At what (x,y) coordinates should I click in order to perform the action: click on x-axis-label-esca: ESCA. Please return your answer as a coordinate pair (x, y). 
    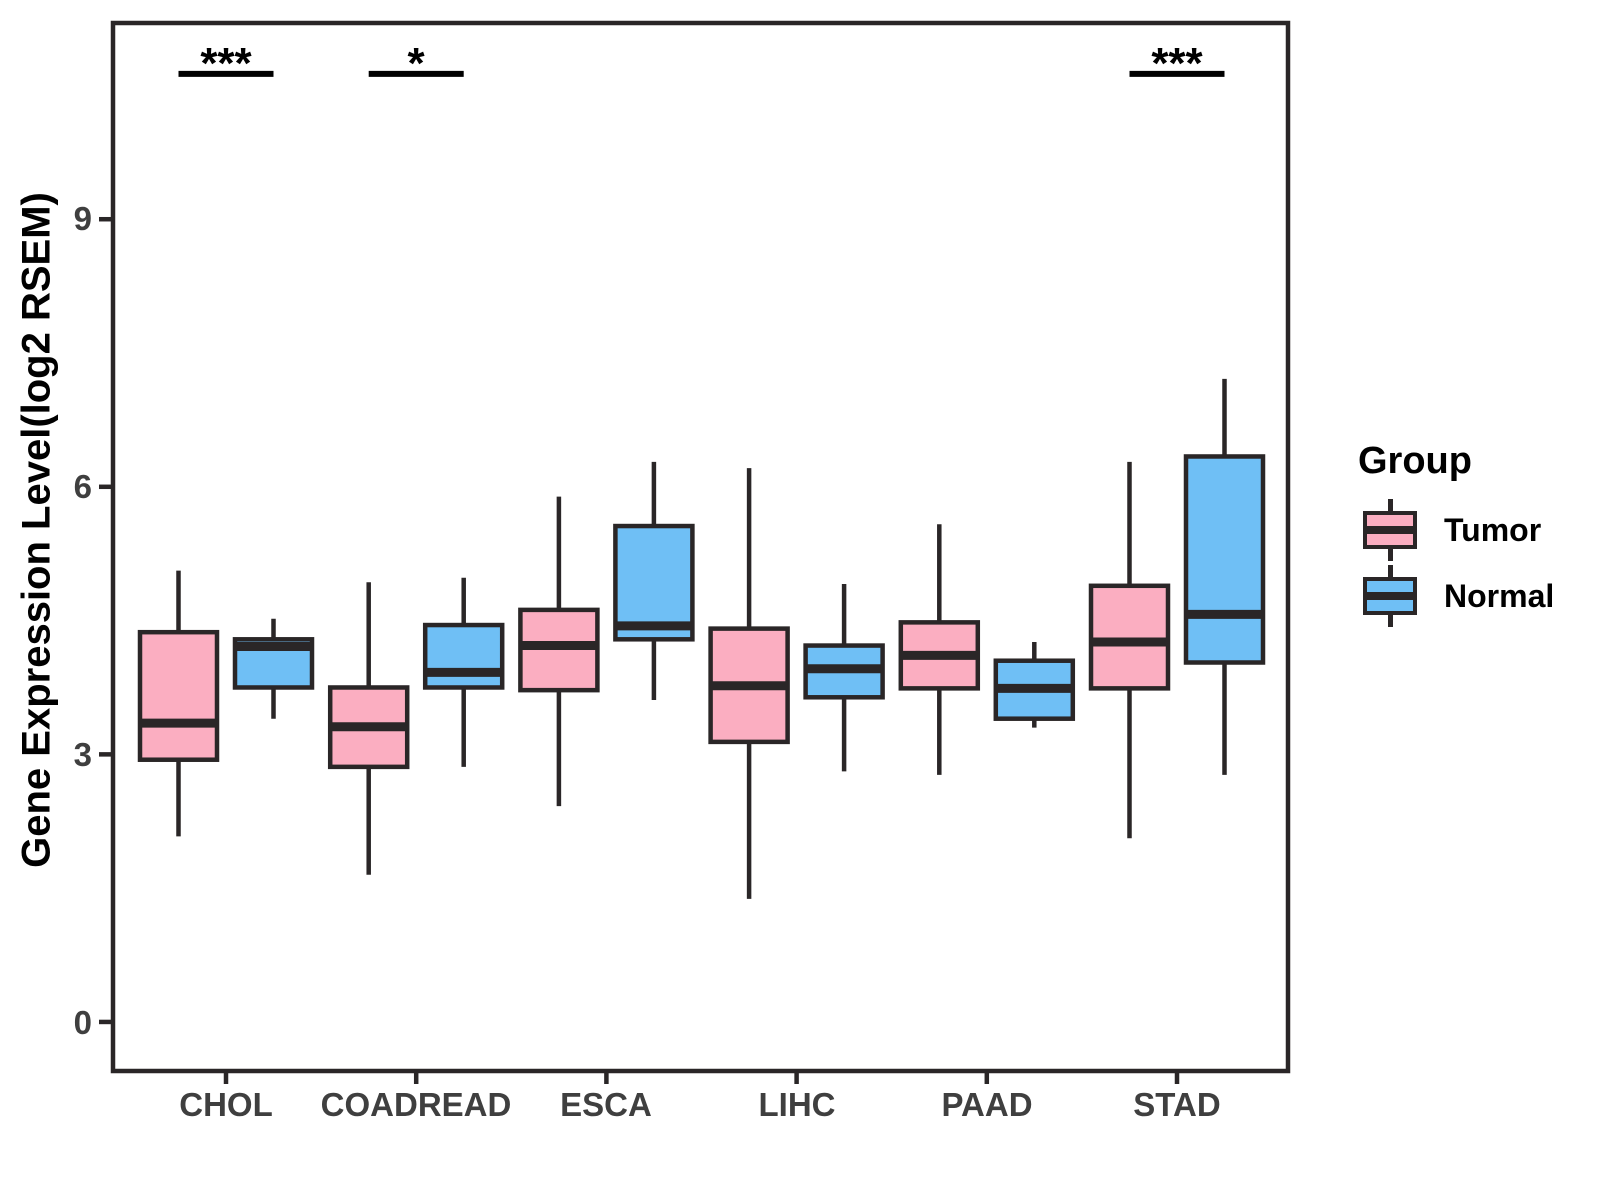
    Looking at the image, I should click on (606, 1104).